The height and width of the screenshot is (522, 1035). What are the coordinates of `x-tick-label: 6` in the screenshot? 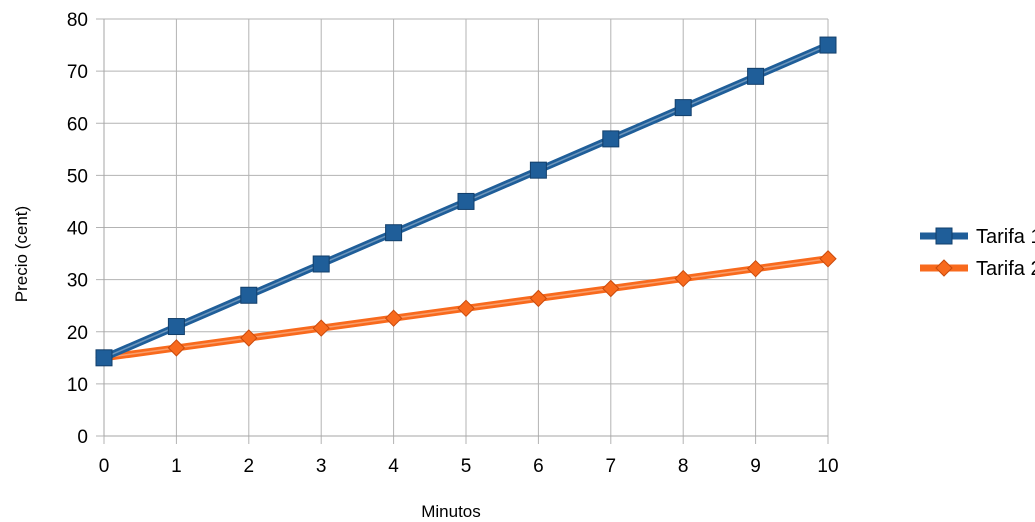 It's located at (538, 466).